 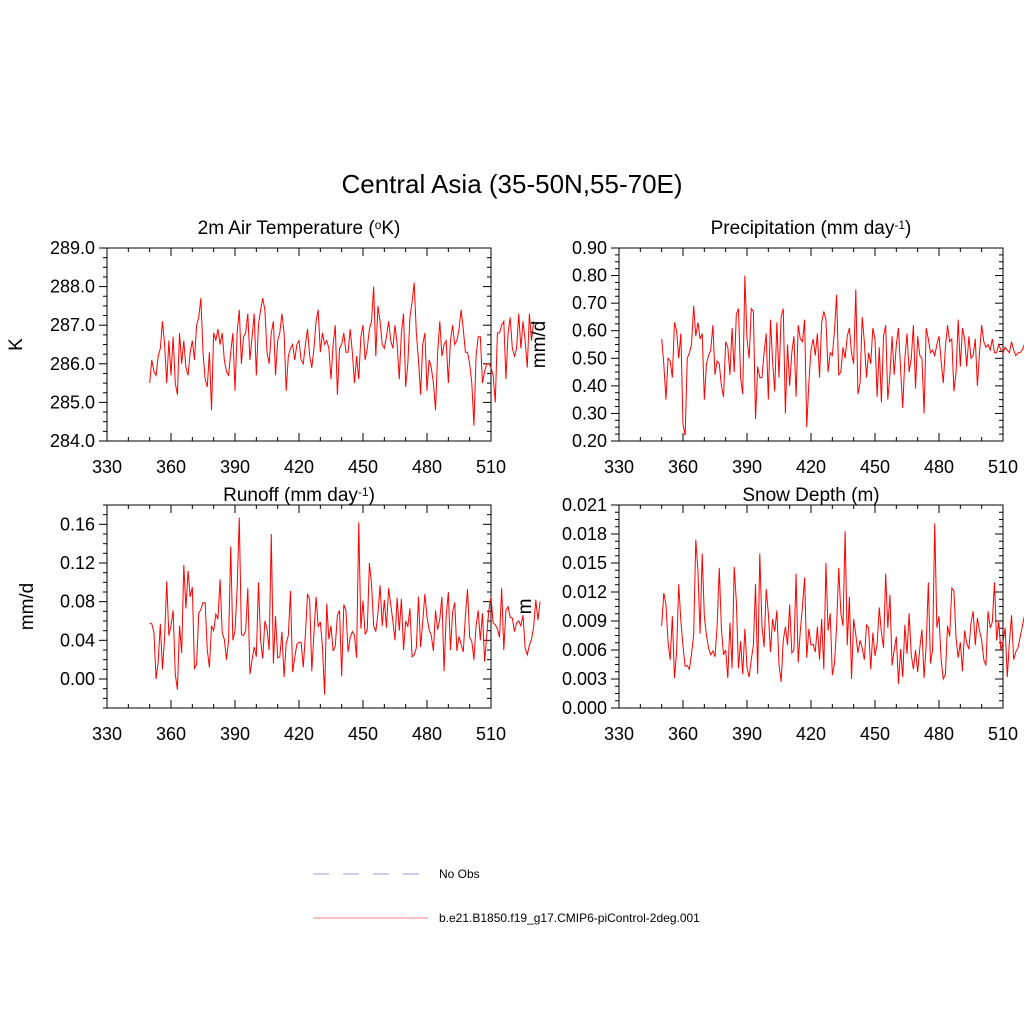 I want to click on panel-title: Precipitation (mm day-1), so click(x=811, y=228).